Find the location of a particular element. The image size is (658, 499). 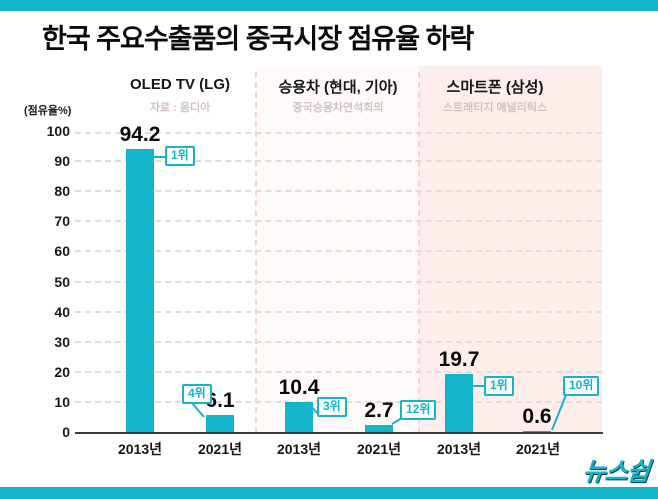

value-label-smartphone-2021: 0.6 is located at coordinates (537, 416).